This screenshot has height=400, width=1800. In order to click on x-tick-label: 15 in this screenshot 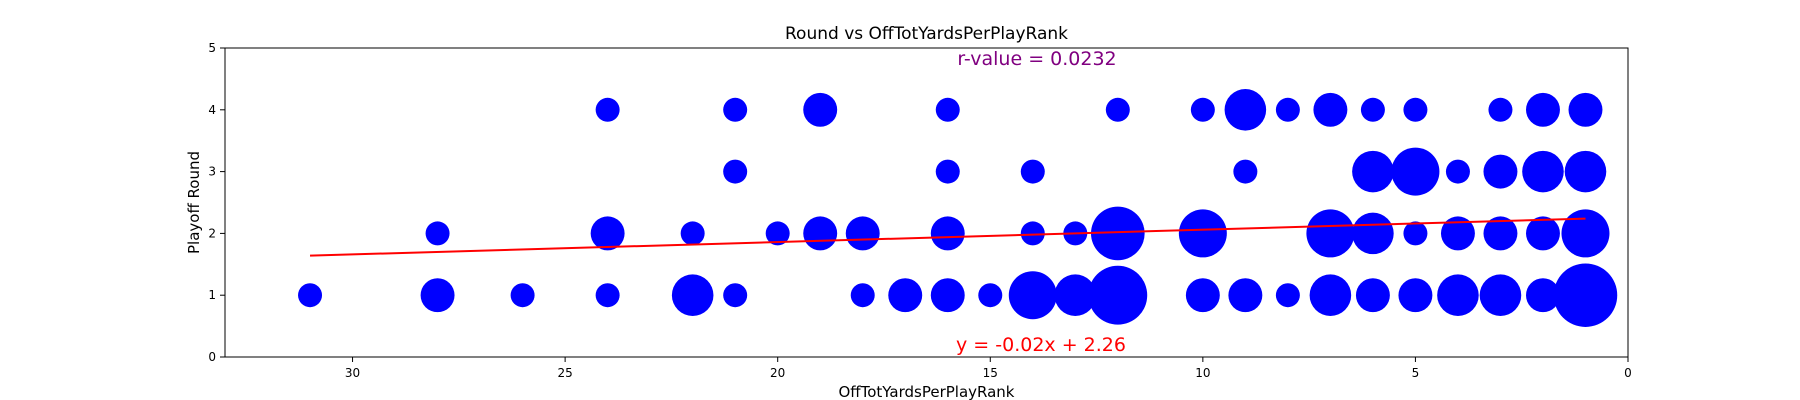, I will do `click(990, 373)`.